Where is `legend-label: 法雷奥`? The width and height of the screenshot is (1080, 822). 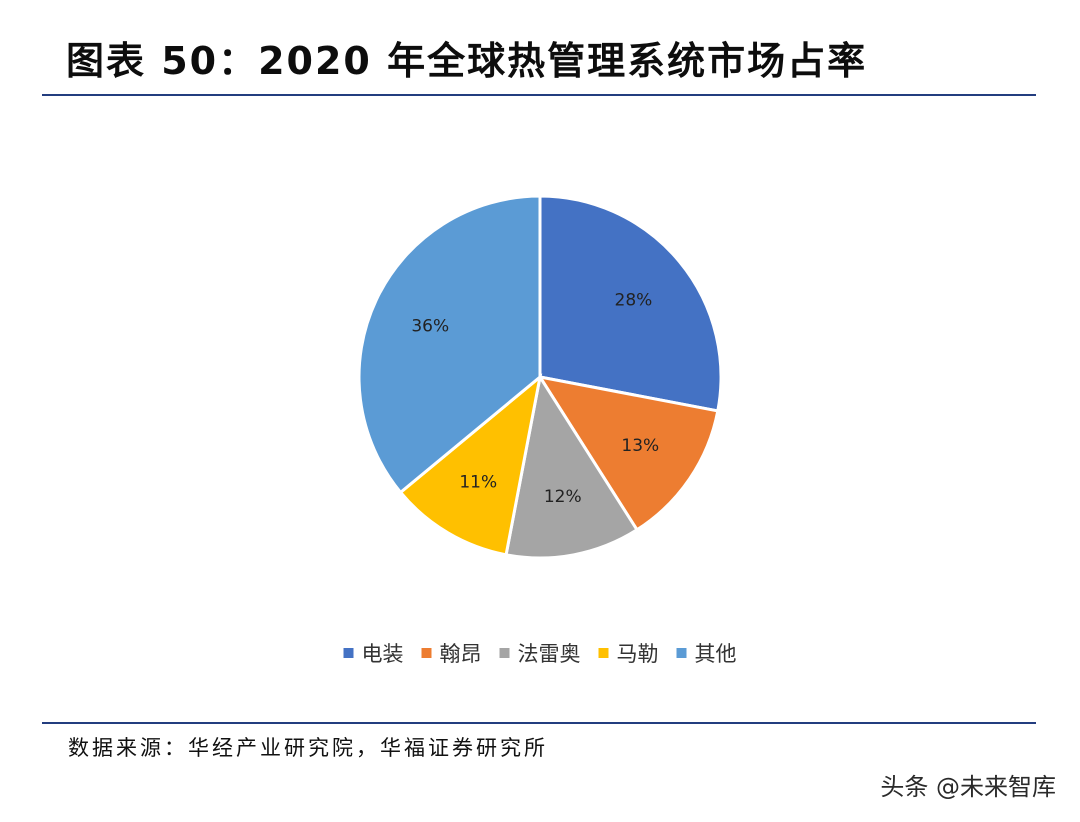 legend-label: 法雷奥 is located at coordinates (549, 654).